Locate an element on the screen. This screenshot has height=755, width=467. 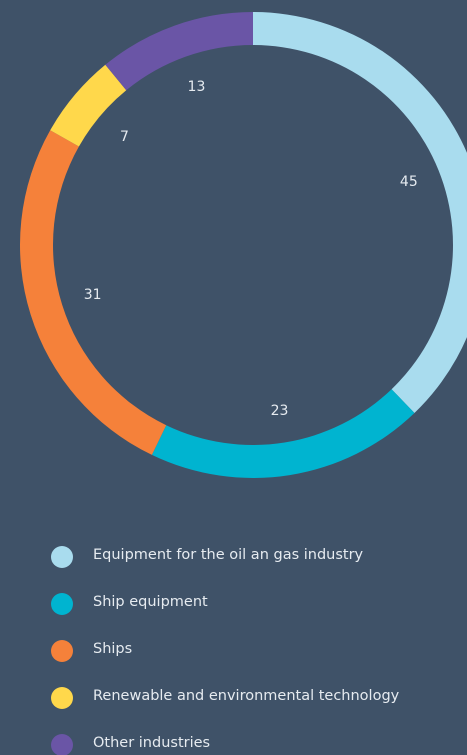
data-label: 23 is located at coordinates (280, 411).